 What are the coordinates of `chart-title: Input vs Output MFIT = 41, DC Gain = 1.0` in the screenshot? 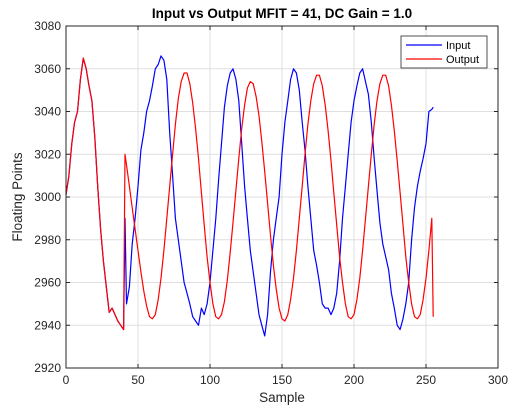 It's located at (282, 13).